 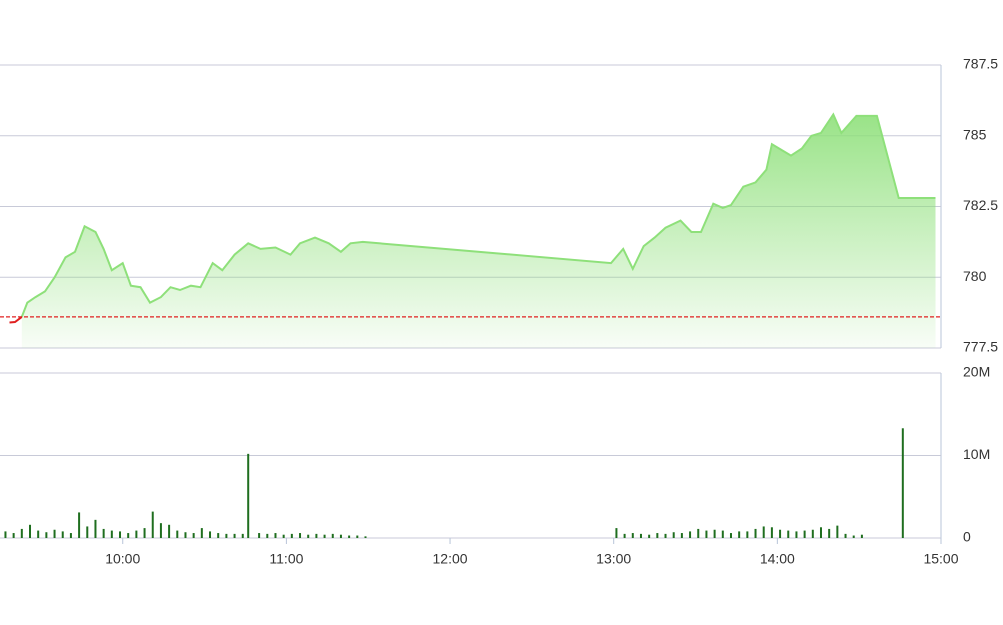 What do you see at coordinates (122, 559) in the screenshot?
I see `x-tick-label: 10:00` at bounding box center [122, 559].